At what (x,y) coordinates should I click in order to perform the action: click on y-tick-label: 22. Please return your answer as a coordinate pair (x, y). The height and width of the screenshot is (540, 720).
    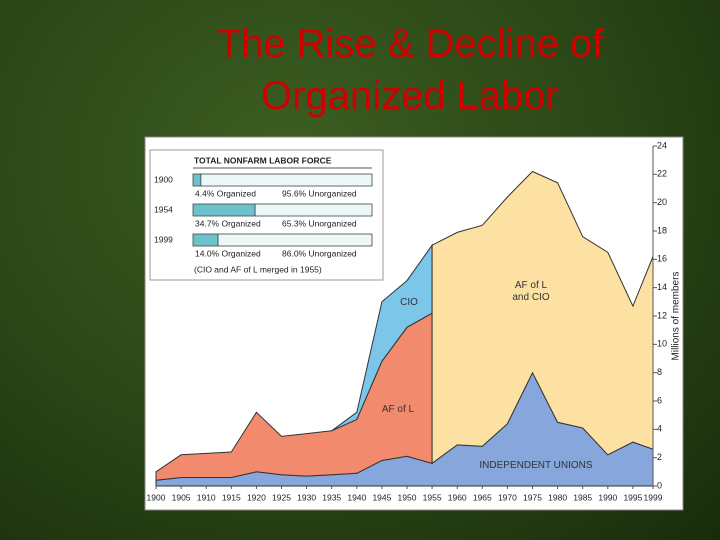
    Looking at the image, I should click on (662, 174).